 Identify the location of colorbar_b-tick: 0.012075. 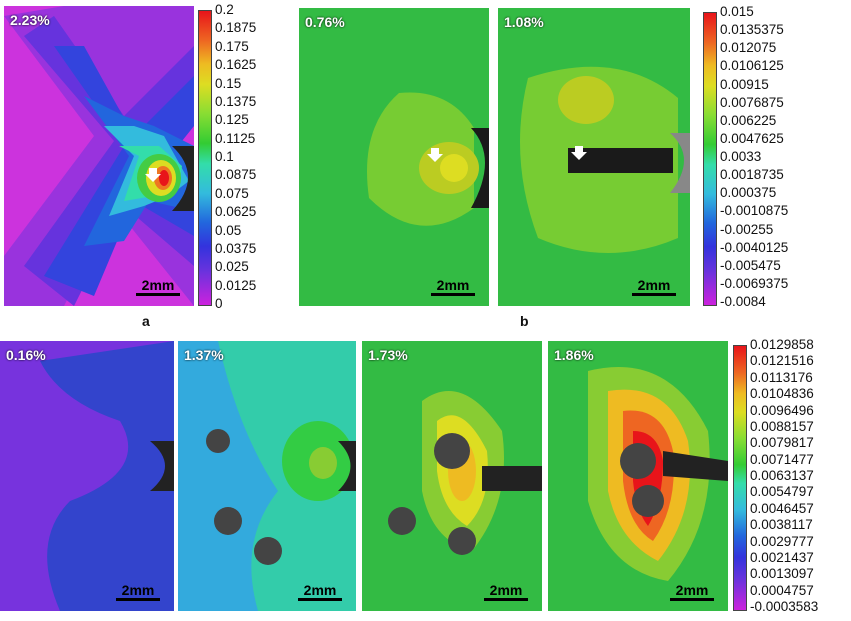
(748, 48).